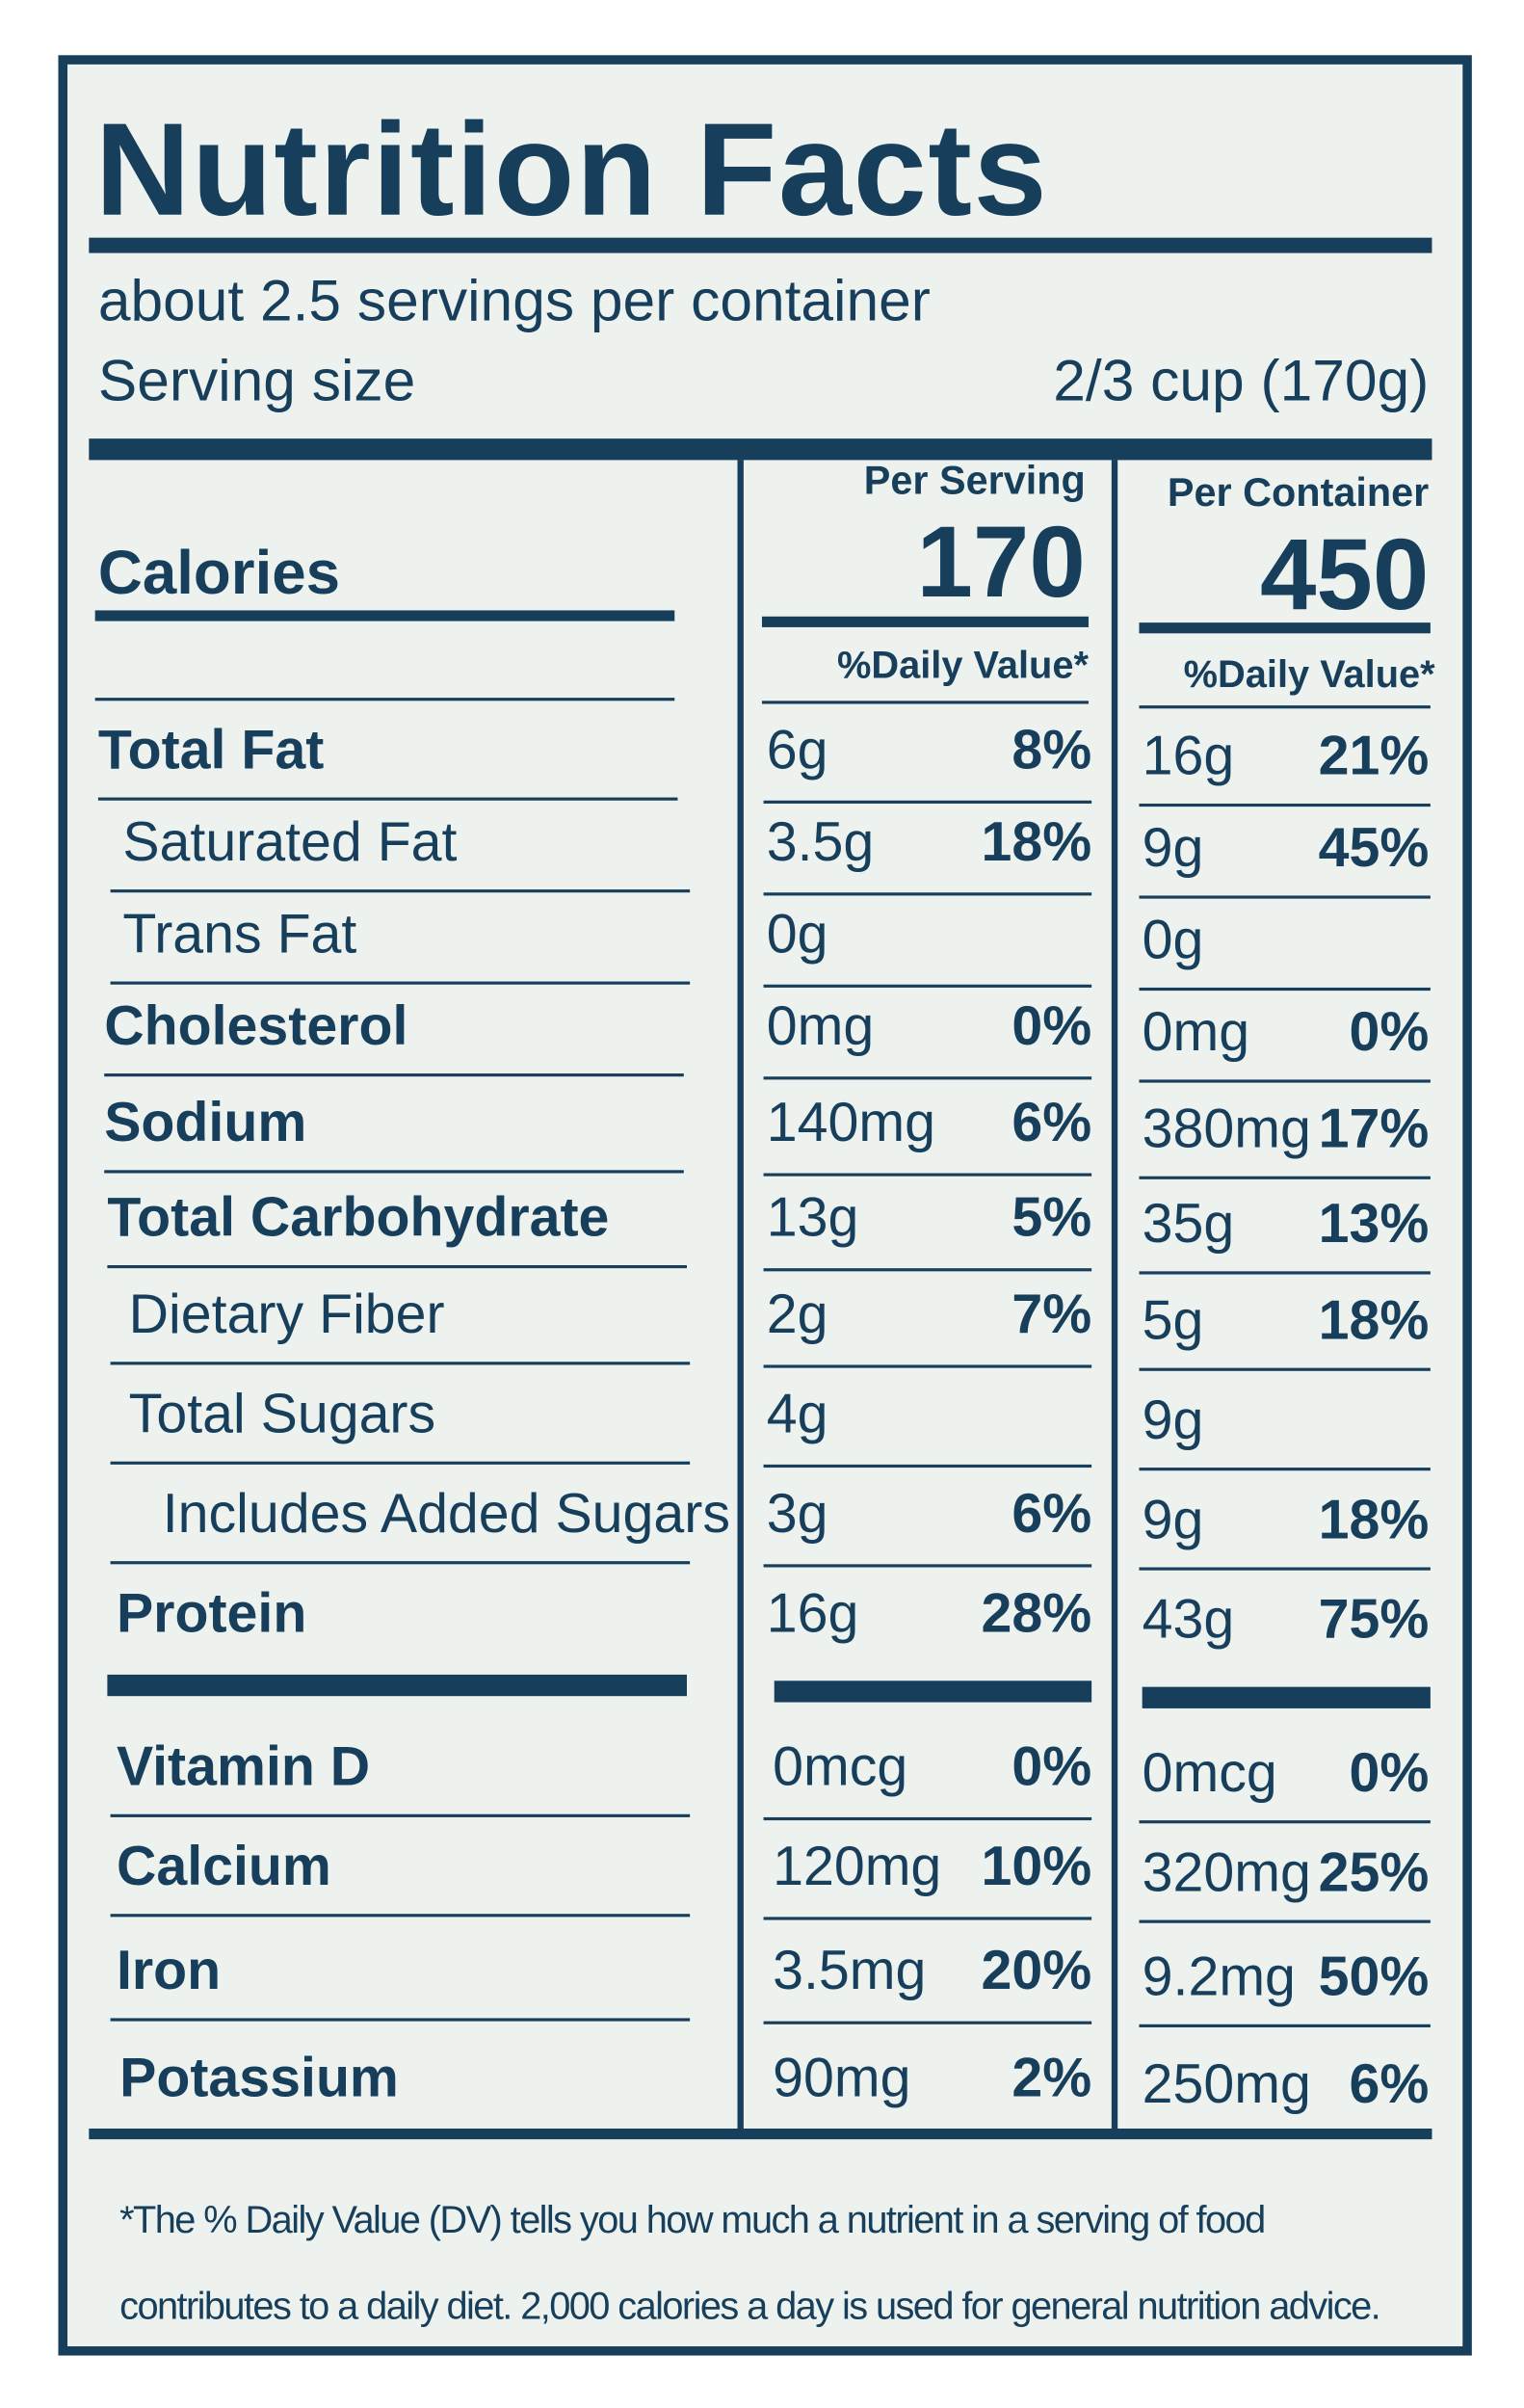 The width and height of the screenshot is (1524, 2408). Describe the element at coordinates (1374, 1223) in the screenshot. I see `container-dv: 13%` at that location.